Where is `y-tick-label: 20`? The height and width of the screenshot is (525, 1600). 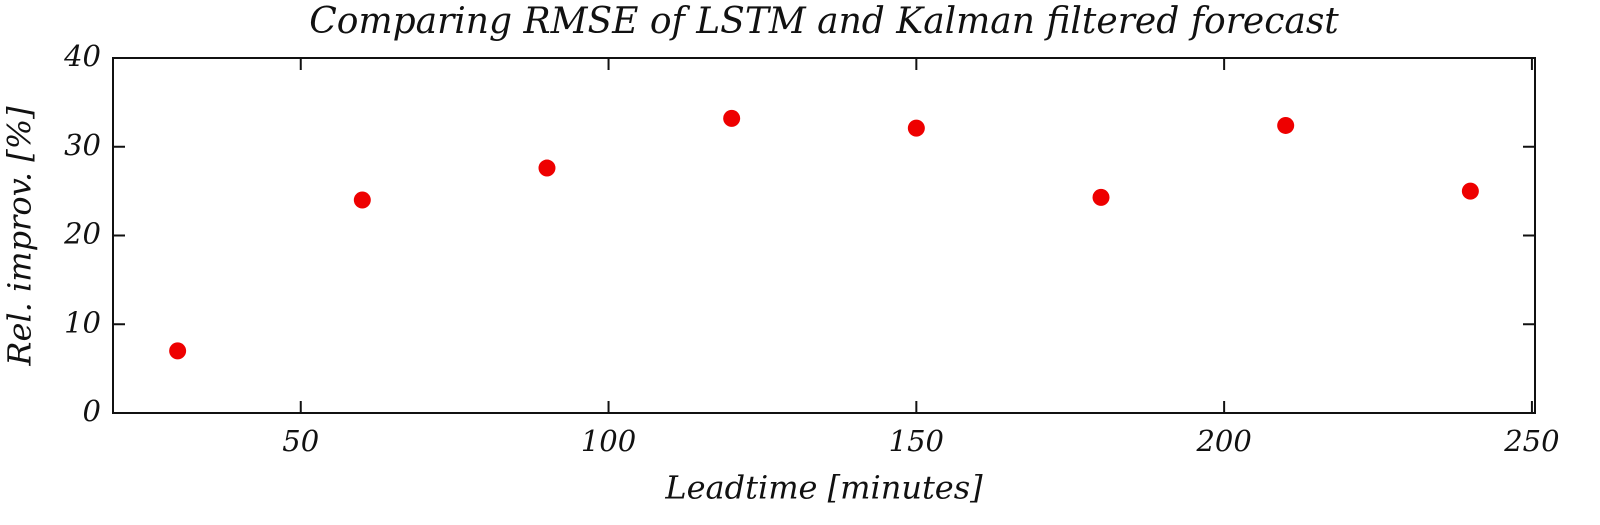 y-tick-label: 20 is located at coordinates (82, 234).